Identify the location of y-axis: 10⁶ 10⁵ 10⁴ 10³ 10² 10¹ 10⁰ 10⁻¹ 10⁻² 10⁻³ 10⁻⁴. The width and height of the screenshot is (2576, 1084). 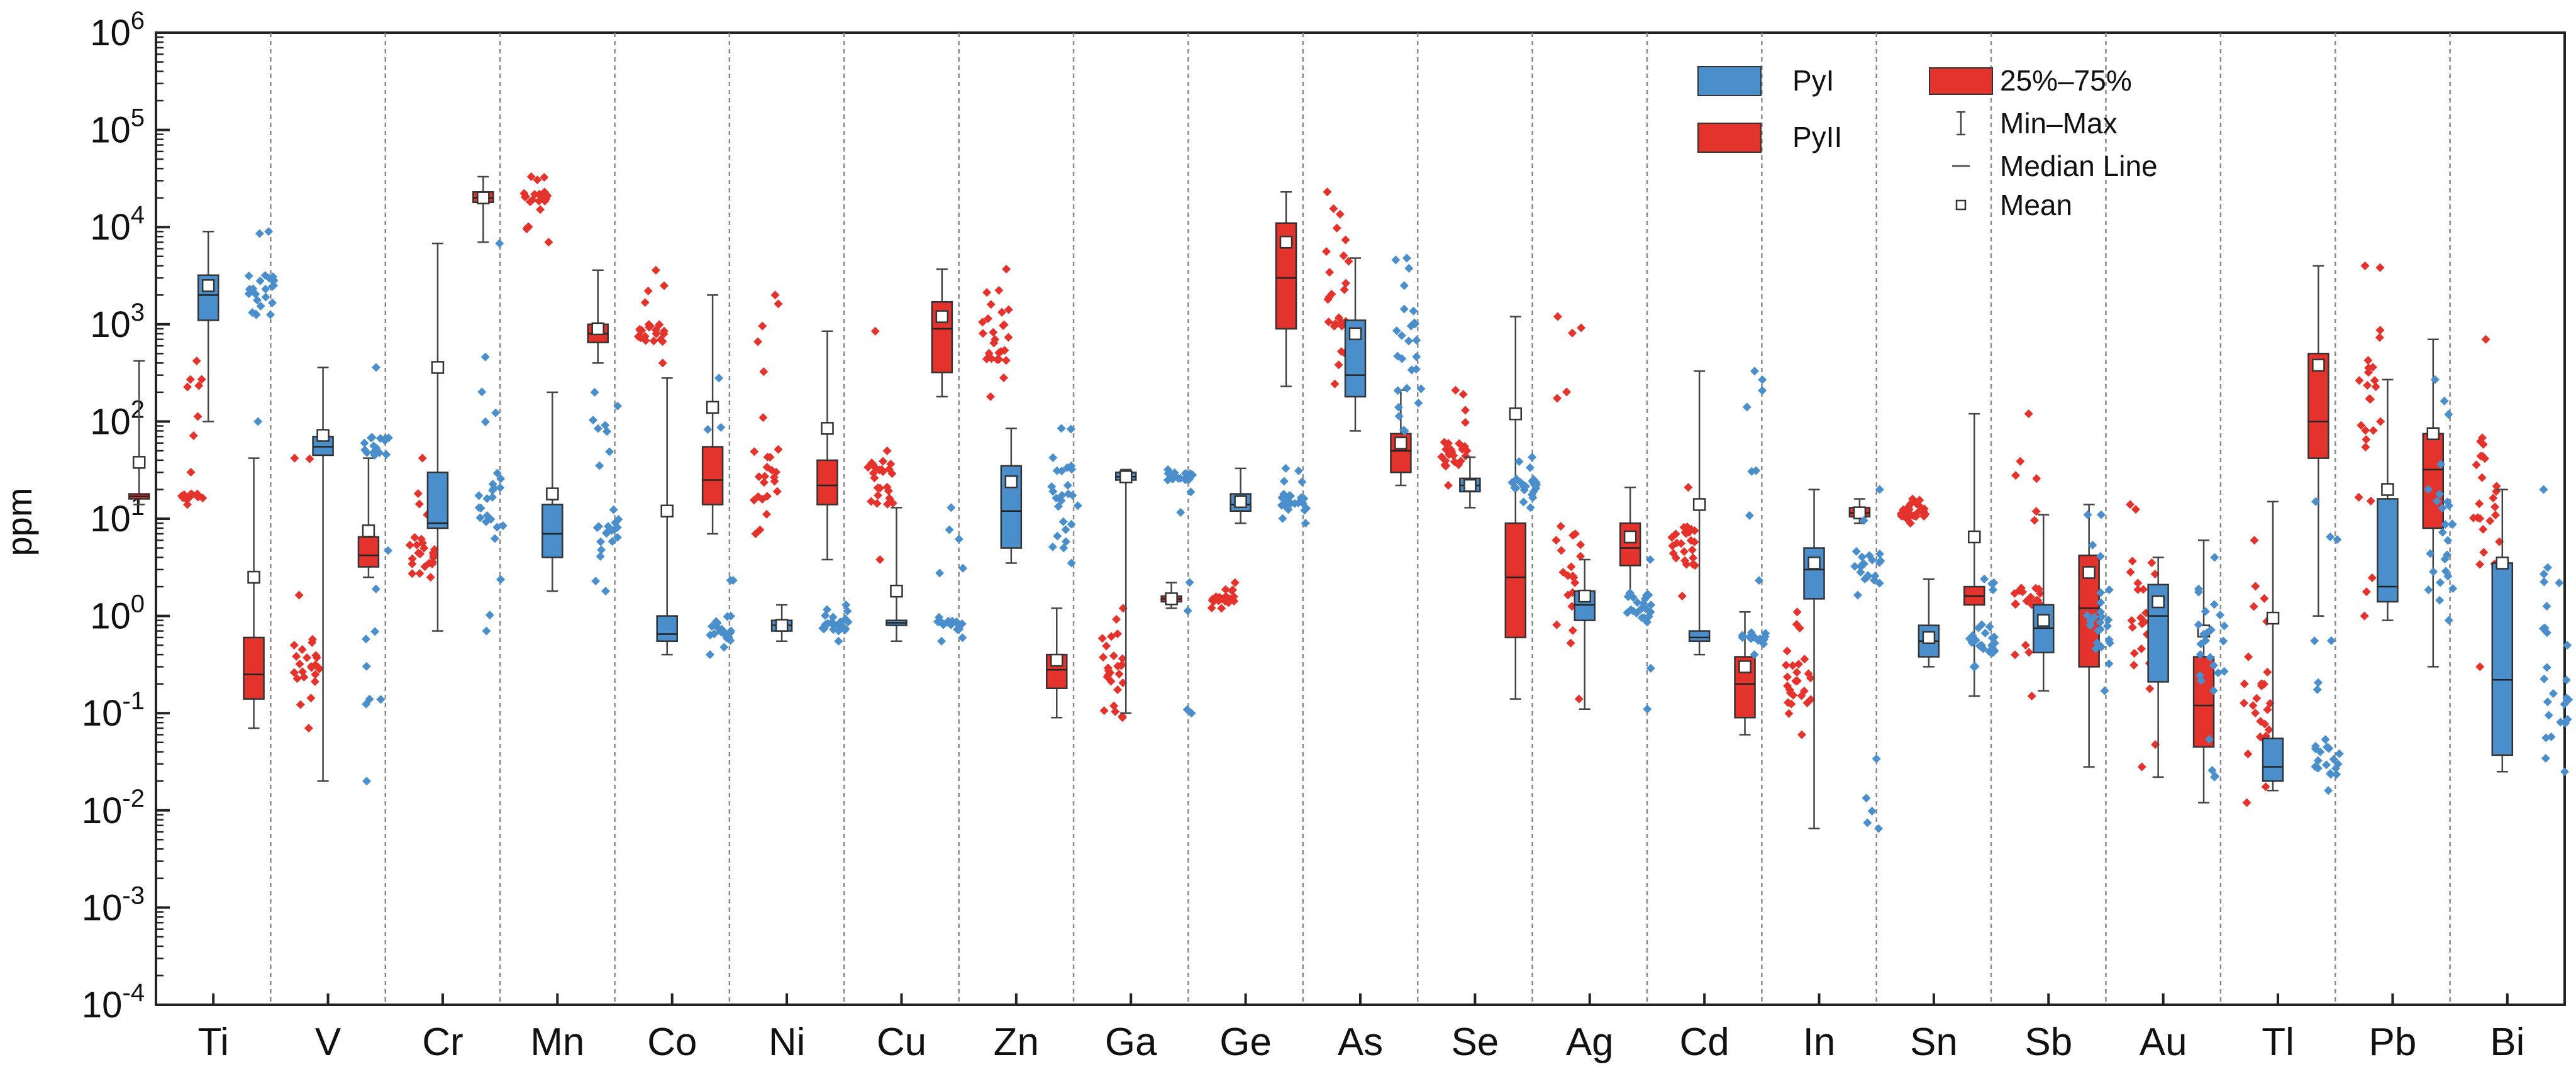
(126, 516).